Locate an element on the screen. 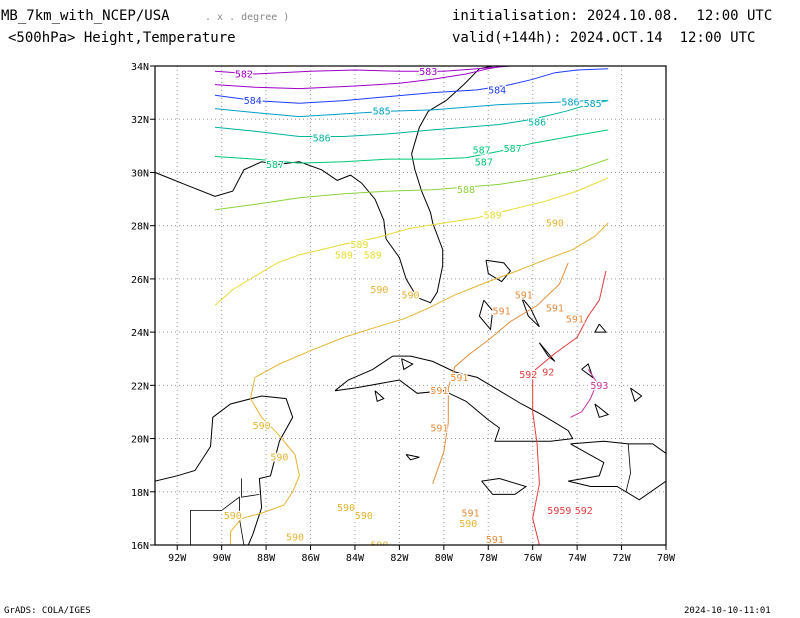 This screenshot has width=800, height=618. init-time: initialisation: 2024.10.08. 12:00 UTC is located at coordinates (612, 16).